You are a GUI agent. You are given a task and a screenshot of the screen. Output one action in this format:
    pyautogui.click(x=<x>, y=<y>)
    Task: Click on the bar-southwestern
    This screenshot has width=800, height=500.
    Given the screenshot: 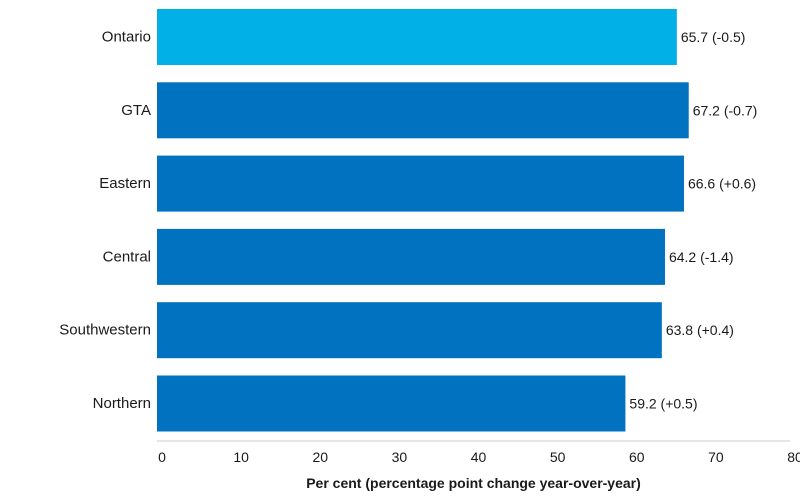 What is the action you would take?
    pyautogui.click(x=409, y=330)
    